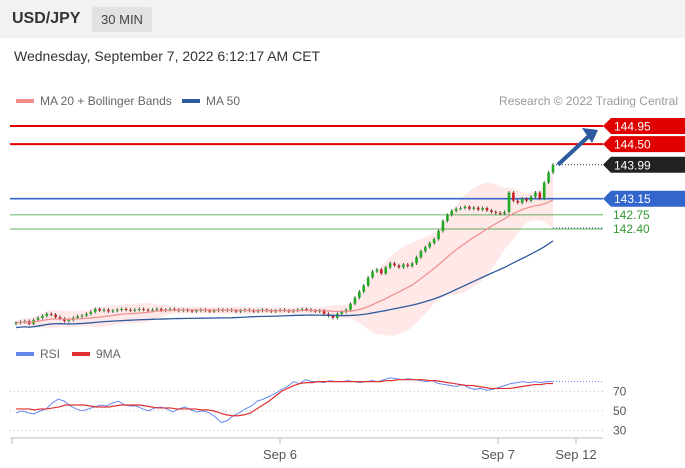 This screenshot has width=685, height=468. I want to click on rsi-tick-label: 70, so click(620, 391).